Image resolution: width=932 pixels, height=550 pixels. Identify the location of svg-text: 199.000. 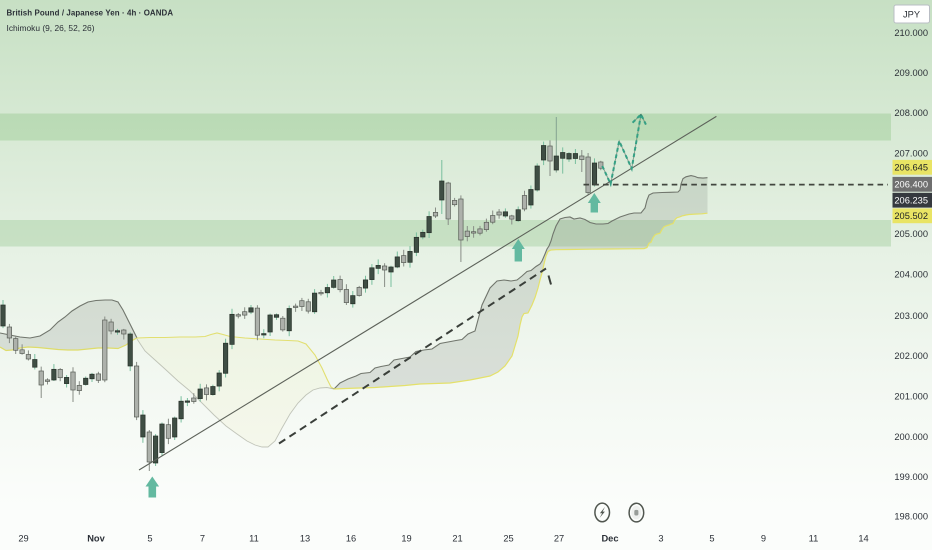
(911, 477).